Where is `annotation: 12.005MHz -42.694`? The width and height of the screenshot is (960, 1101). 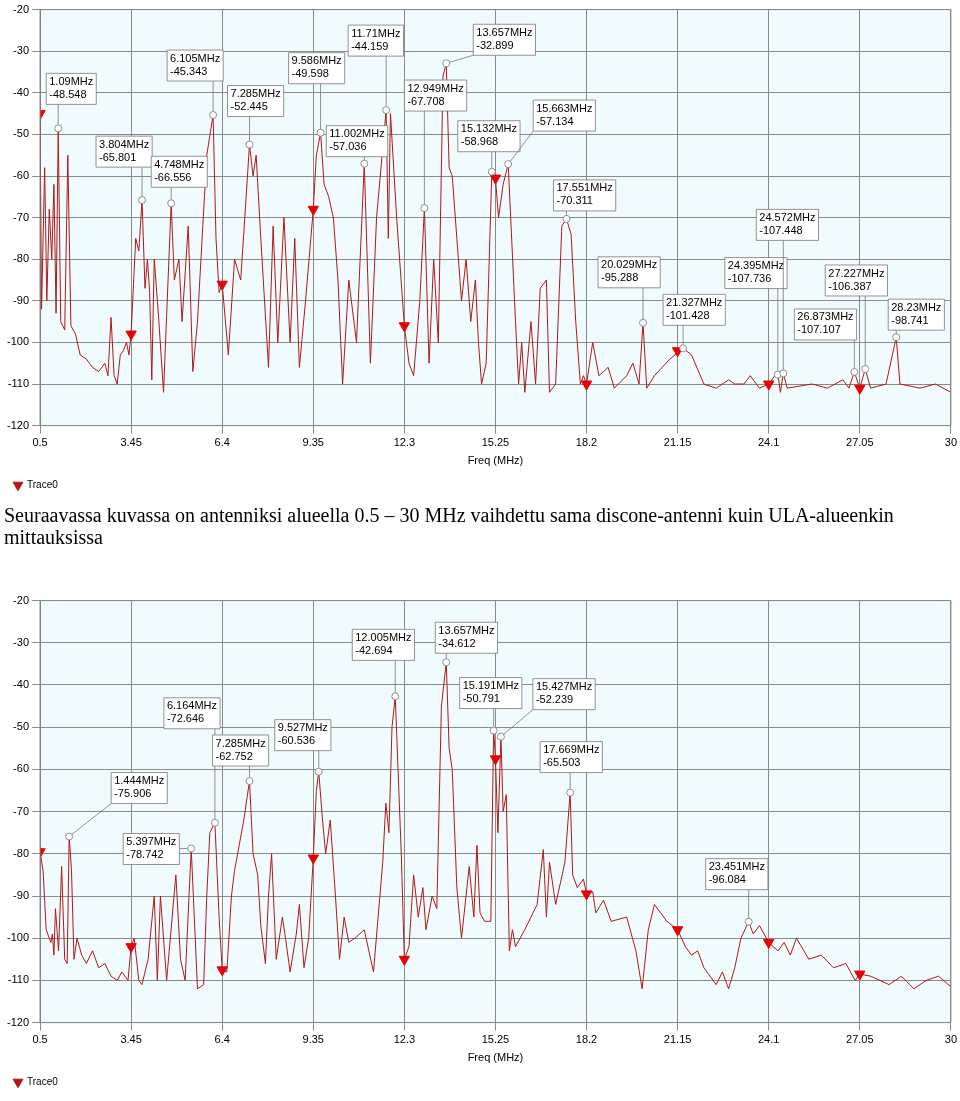
annotation: 12.005MHz -42.694 is located at coordinates (383, 643).